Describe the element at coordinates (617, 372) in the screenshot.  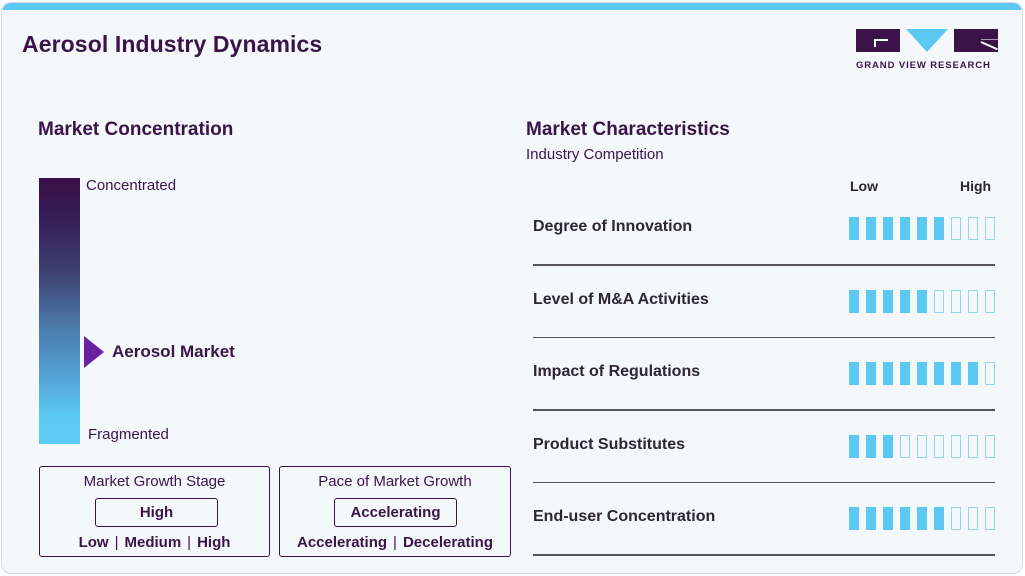
I see `characteristic-label: Impact of Regulations` at that location.